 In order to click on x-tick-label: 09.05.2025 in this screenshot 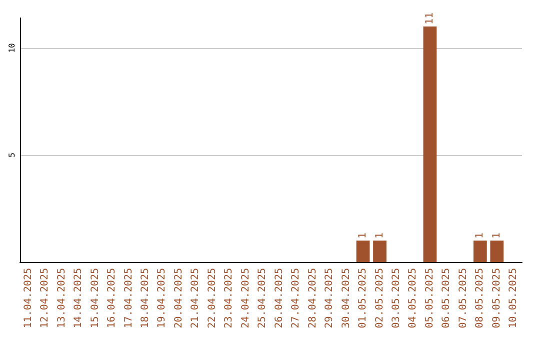, I will do `click(496, 298)`.